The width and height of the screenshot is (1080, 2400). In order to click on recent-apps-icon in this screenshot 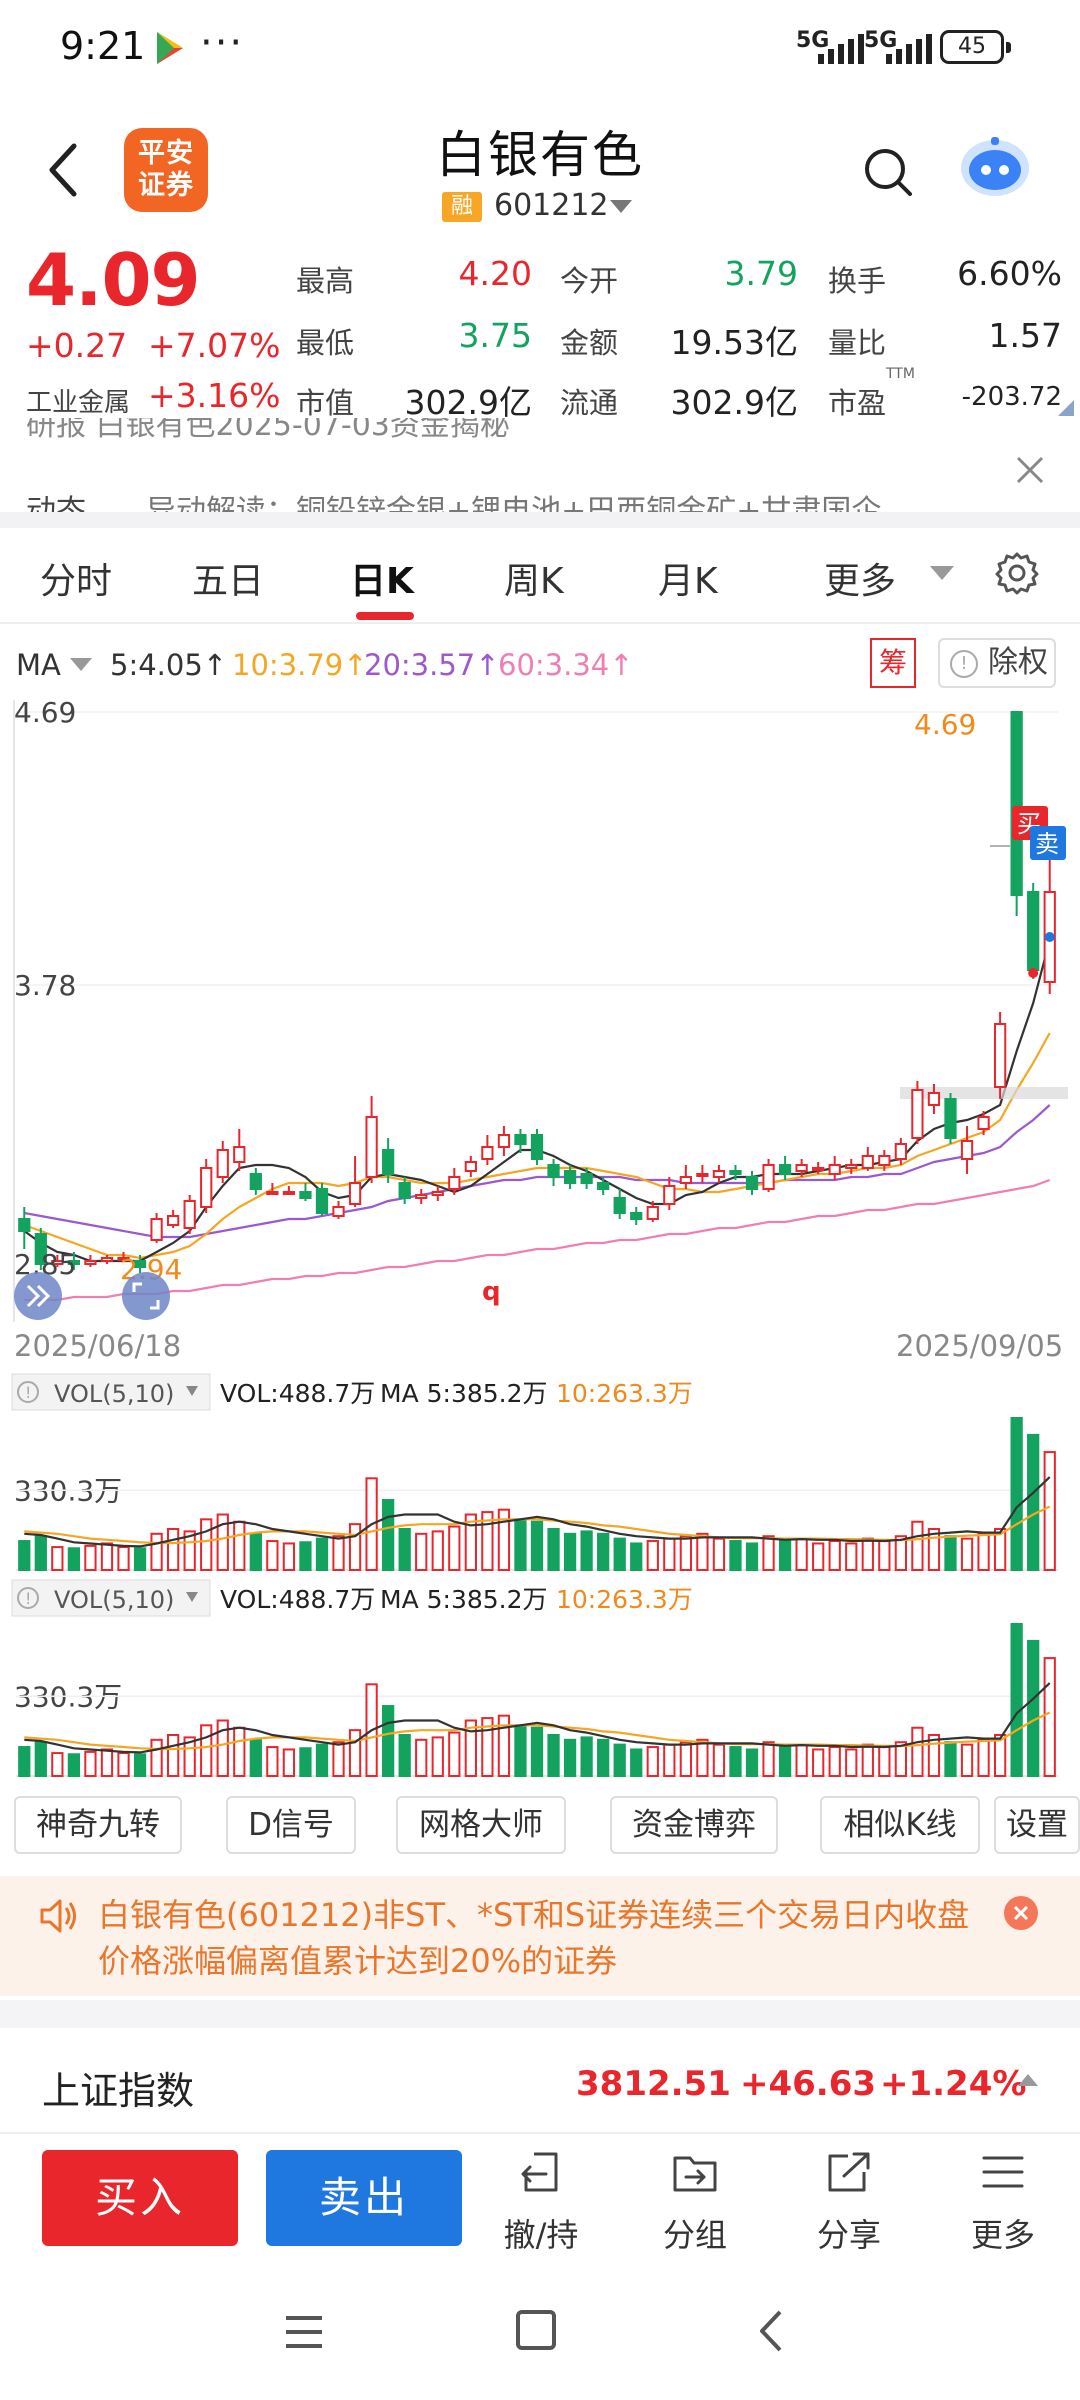, I will do `click(304, 2332)`.